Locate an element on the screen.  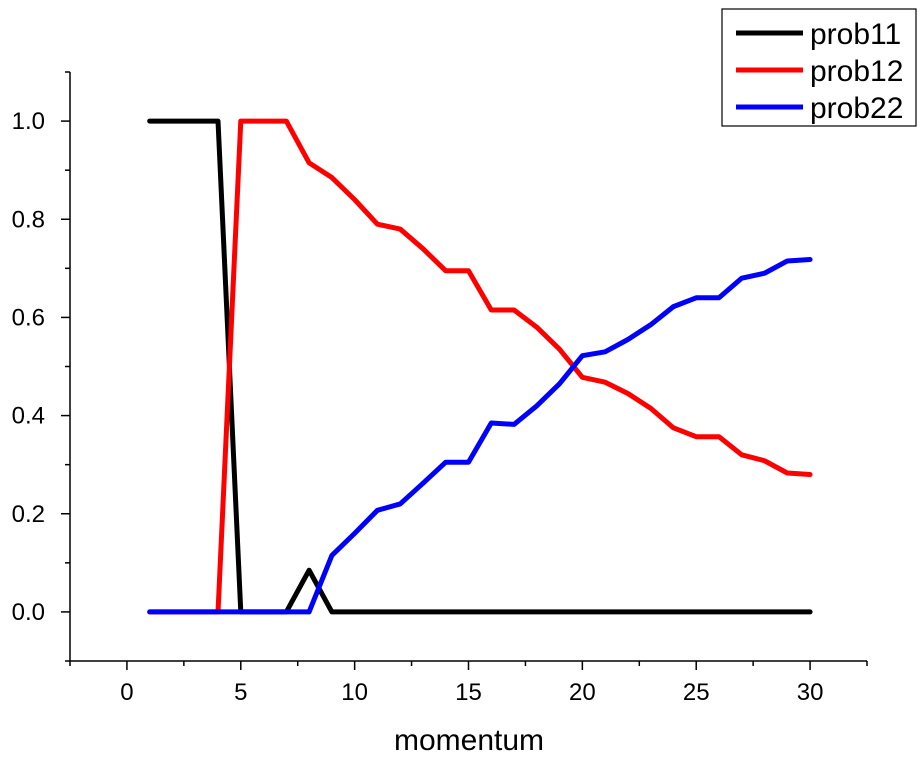
legend: prob11 prob12 prob22 is located at coordinates (819, 67).